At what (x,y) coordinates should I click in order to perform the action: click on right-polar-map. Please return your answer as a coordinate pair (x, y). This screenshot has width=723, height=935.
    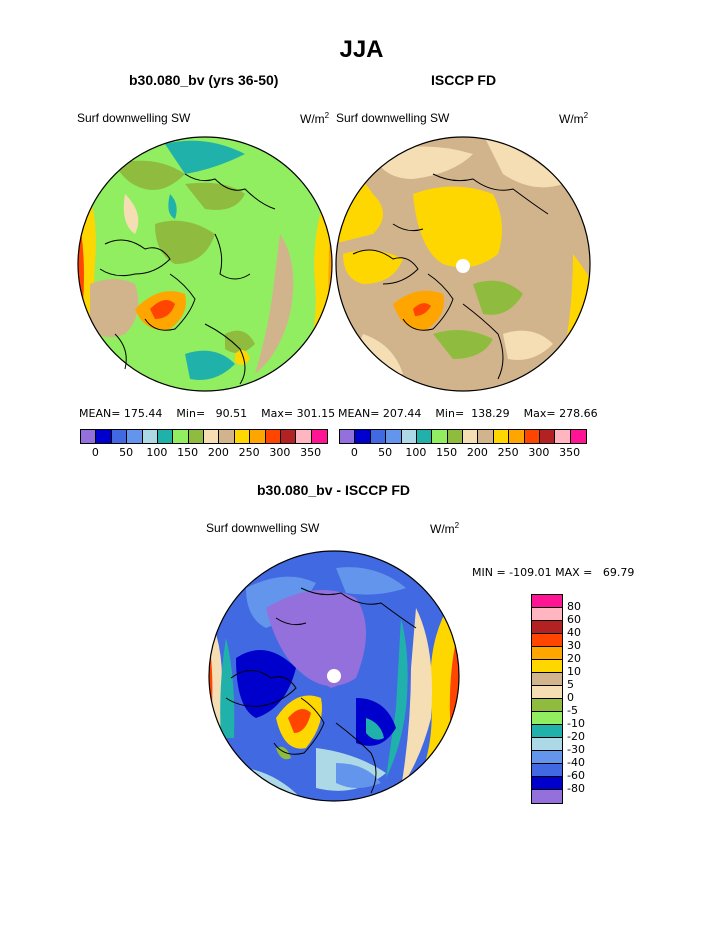
    Looking at the image, I should click on (463, 264).